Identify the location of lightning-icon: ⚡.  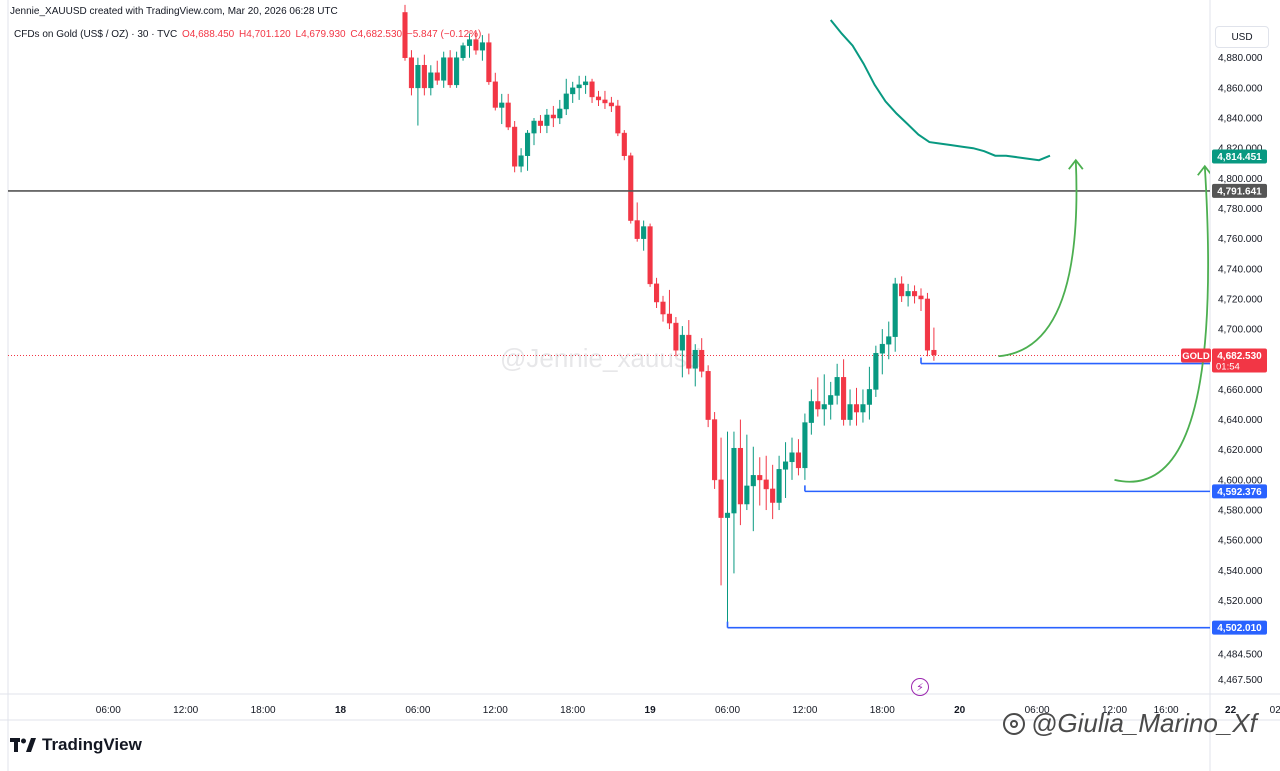
(920, 687).